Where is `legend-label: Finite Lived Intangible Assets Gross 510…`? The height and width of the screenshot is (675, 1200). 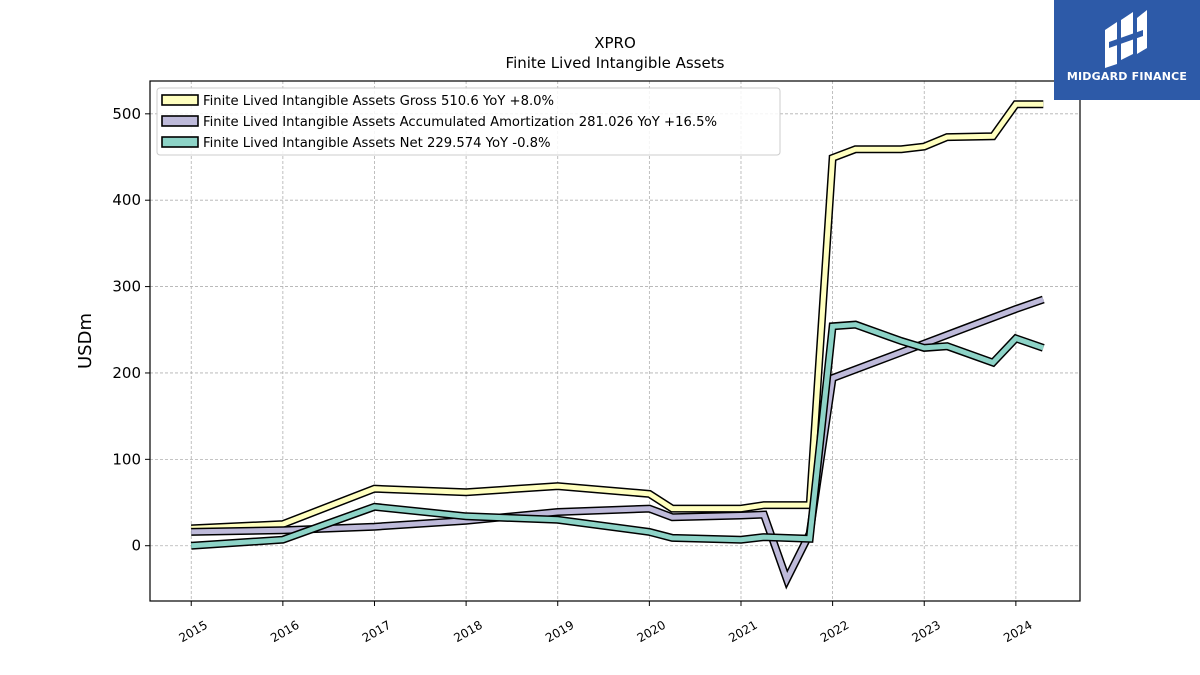 legend-label: Finite Lived Intangible Assets Gross 510… is located at coordinates (378, 101).